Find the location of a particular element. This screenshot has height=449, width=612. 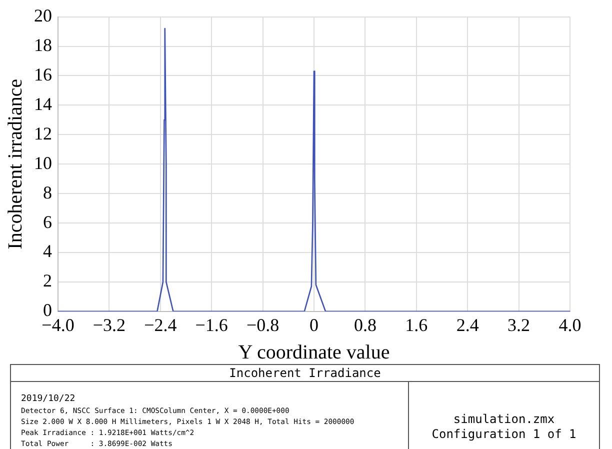

x-axis-title: Y coordinate value is located at coordinates (314, 352).